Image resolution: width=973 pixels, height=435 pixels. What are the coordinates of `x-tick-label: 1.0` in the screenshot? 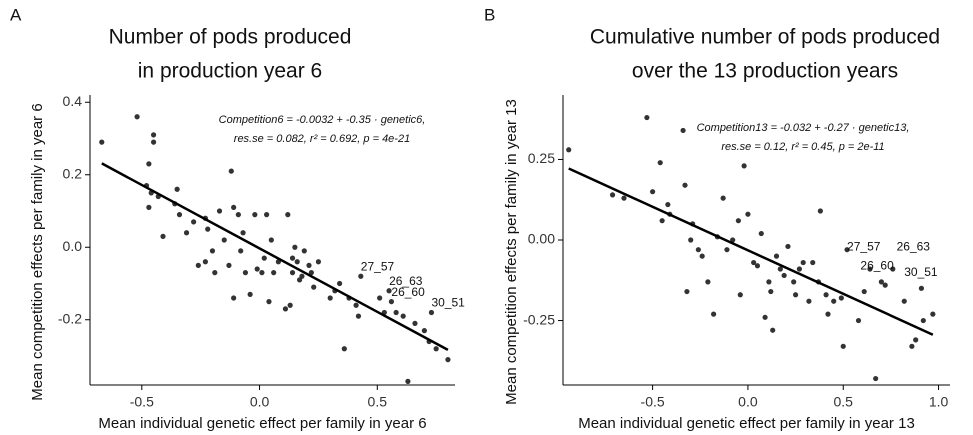 It's located at (939, 402).